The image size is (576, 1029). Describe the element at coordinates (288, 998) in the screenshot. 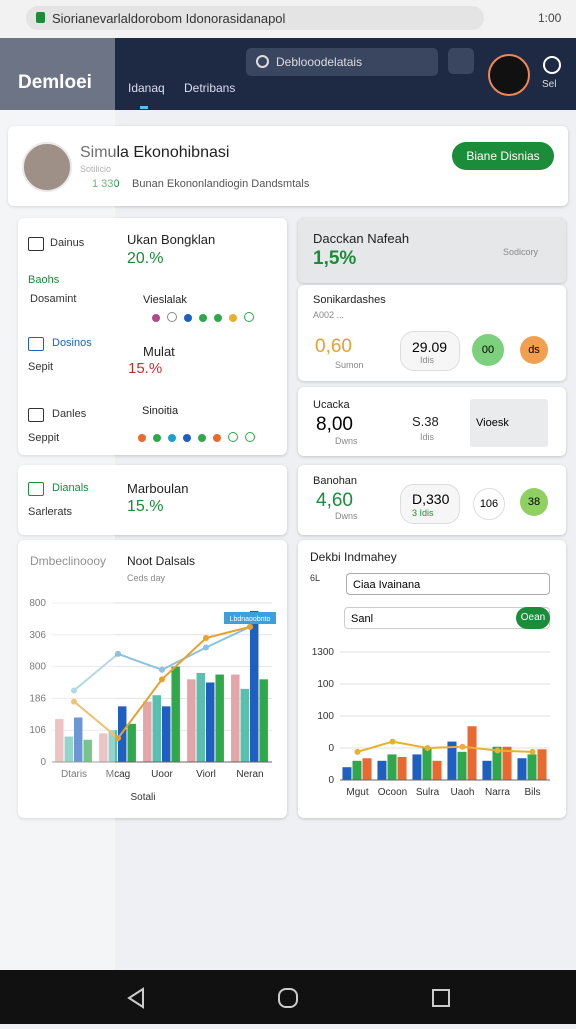

I see `home` at that location.